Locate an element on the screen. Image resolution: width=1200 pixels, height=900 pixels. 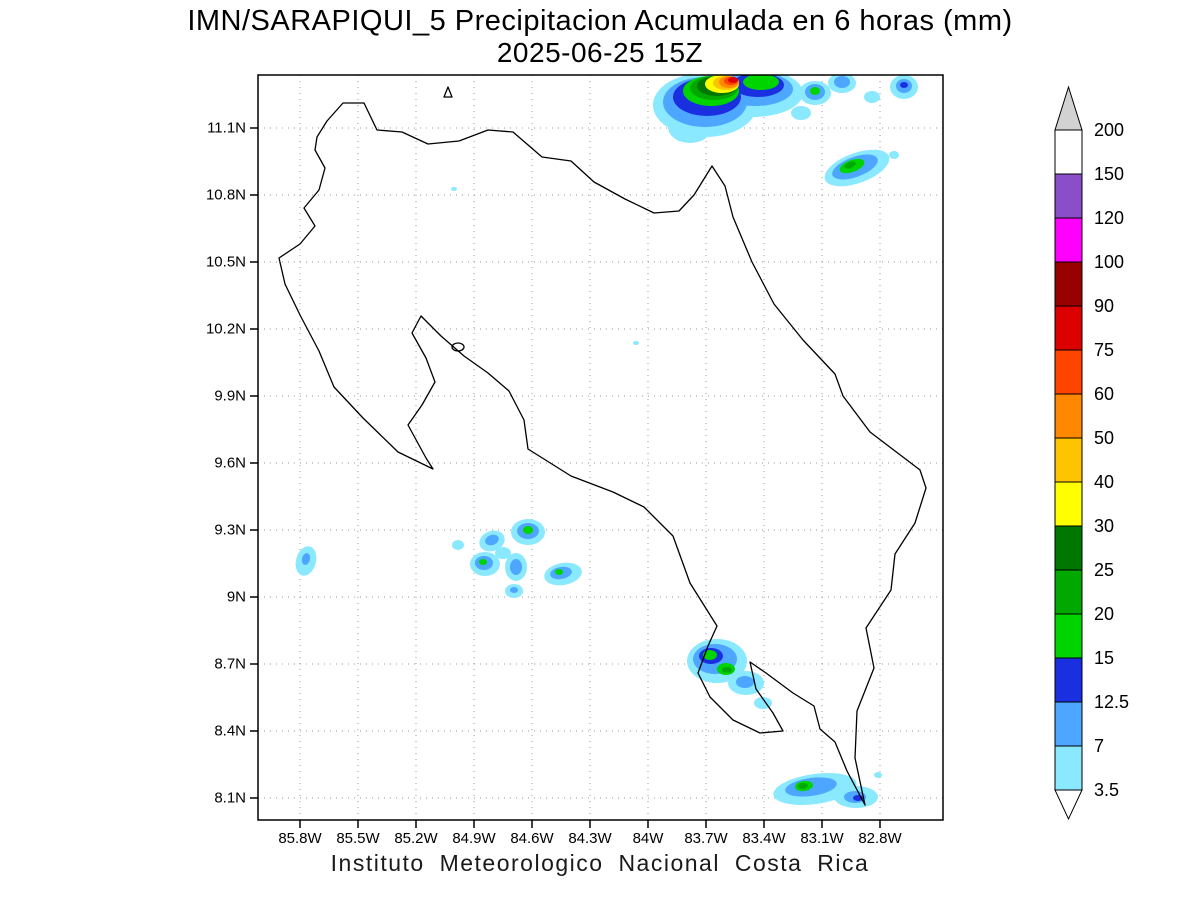
lat-tick-label: 9.9N is located at coordinates (230, 396).